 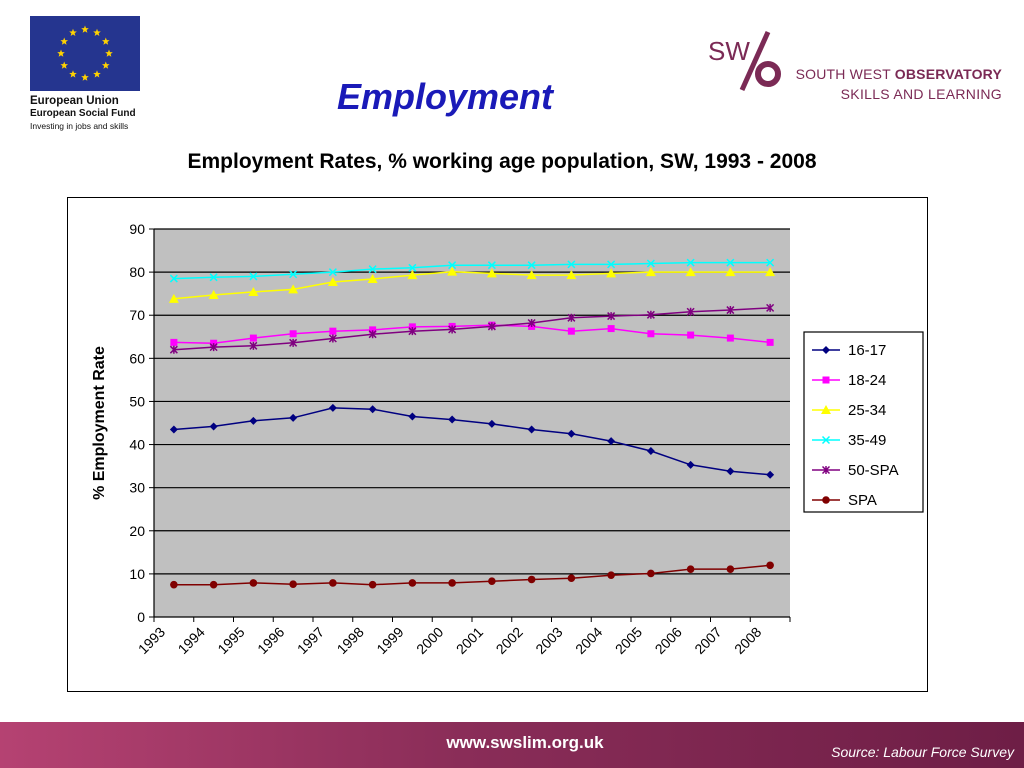 I want to click on legend-item: 50-SPA, so click(x=855, y=470).